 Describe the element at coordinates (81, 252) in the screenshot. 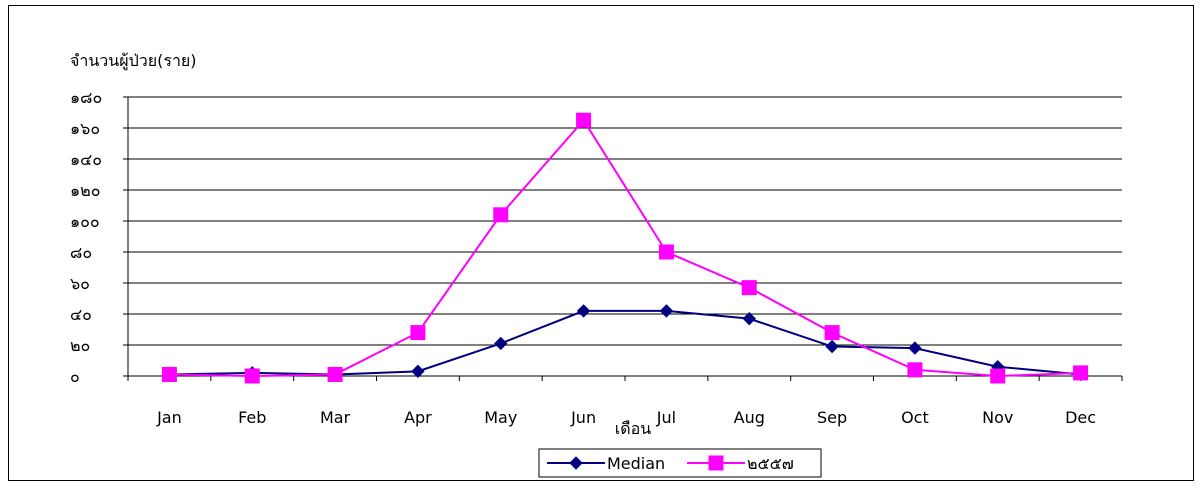

I see `y-tick-label: ๘๐` at that location.